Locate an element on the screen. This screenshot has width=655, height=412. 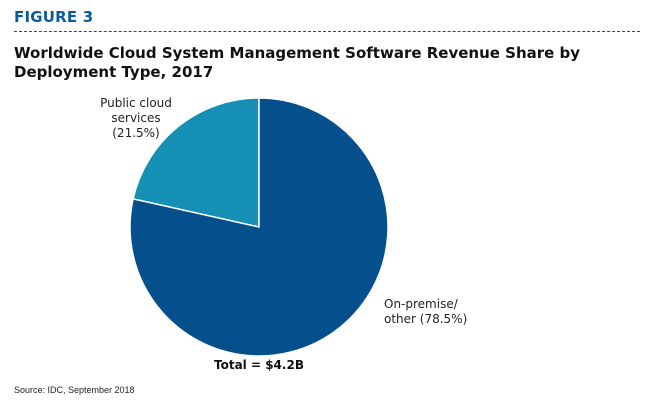
dashed-divider is located at coordinates (327, 31).